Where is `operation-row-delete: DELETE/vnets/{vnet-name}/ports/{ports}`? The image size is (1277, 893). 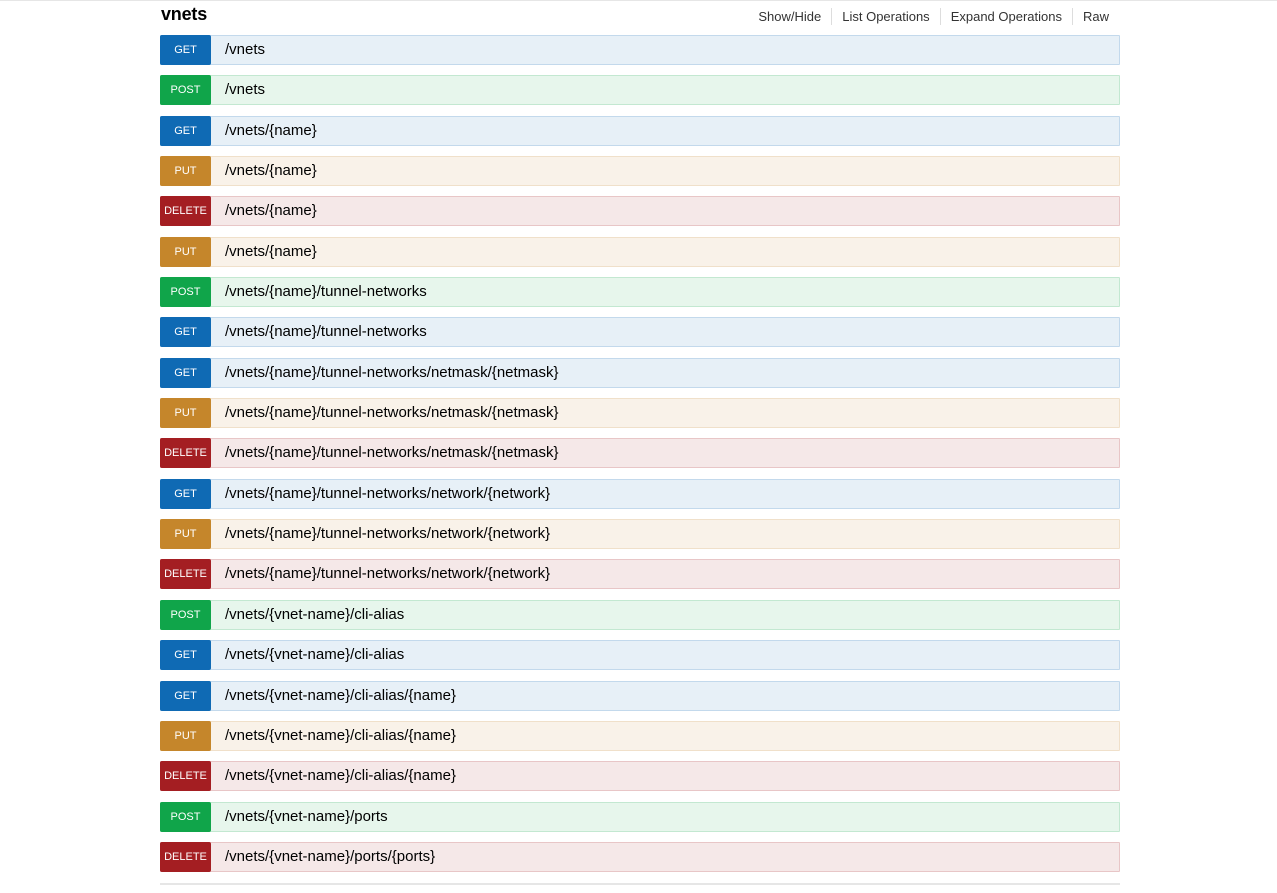 operation-row-delete: DELETE/vnets/{vnet-name}/ports/{ports} is located at coordinates (640, 856).